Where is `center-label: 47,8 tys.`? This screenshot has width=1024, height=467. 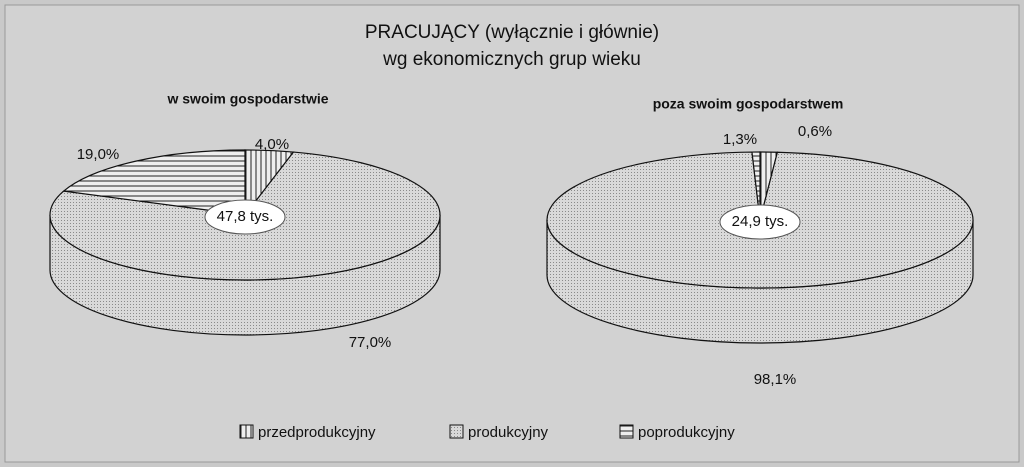 center-label: 47,8 tys. is located at coordinates (245, 216).